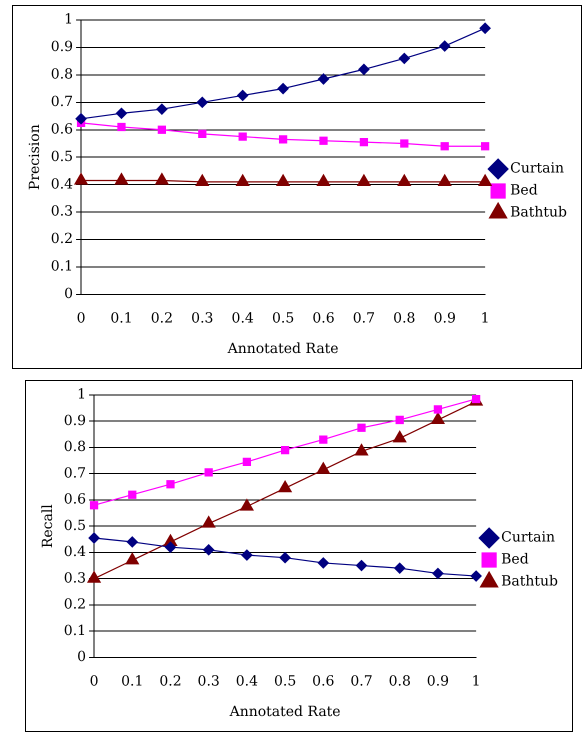 Image resolution: width=582 pixels, height=733 pixels. I want to click on x-tick-label: 0, so click(94, 681).